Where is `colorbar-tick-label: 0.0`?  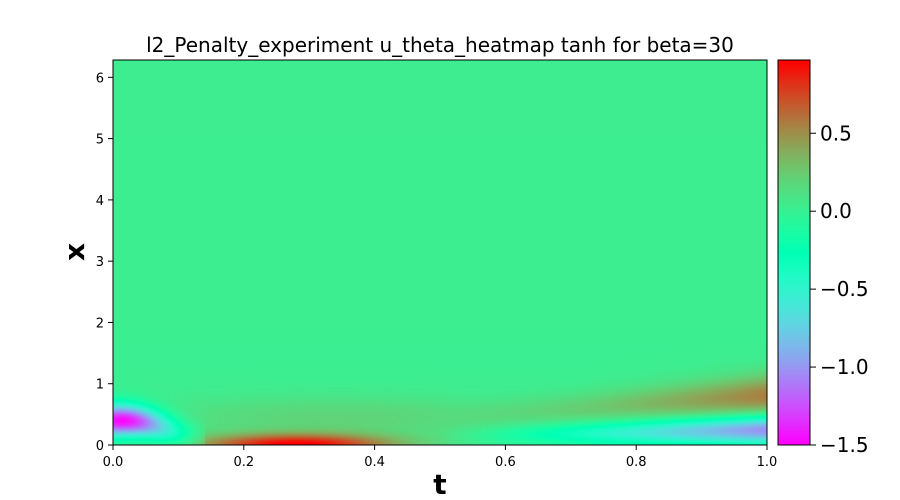
colorbar-tick-label: 0.0 is located at coordinates (836, 211).